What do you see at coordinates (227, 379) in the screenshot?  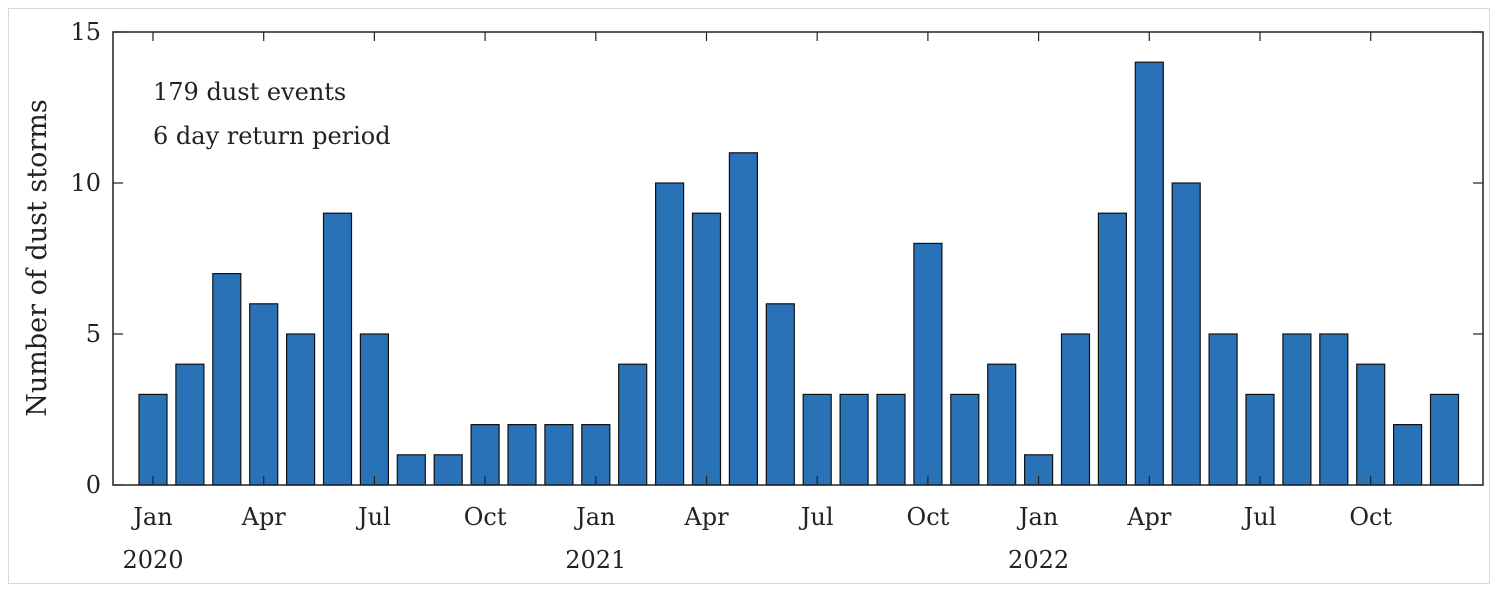 I see `bar-mar-2020` at bounding box center [227, 379].